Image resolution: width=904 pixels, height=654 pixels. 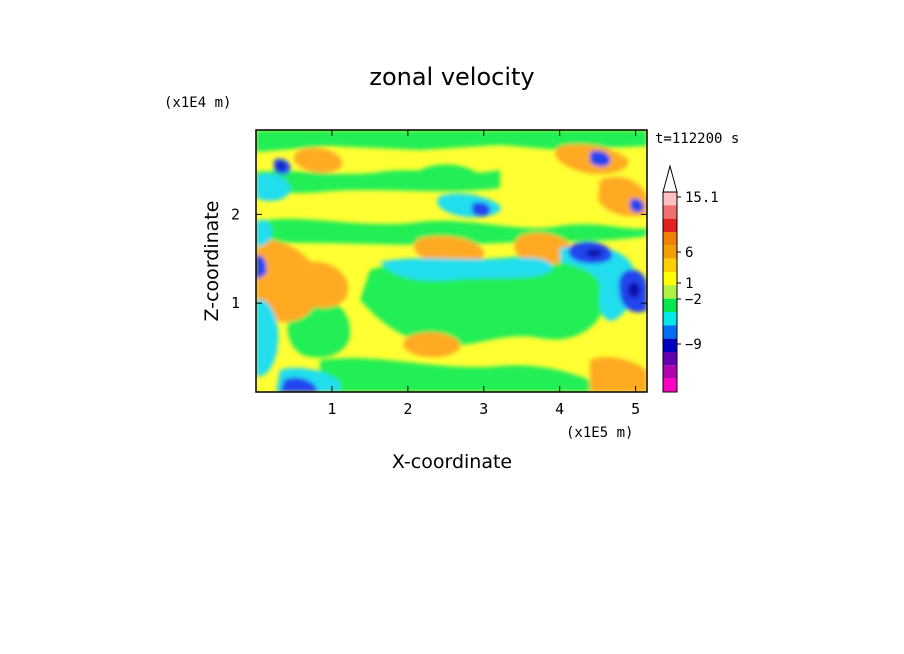 I want to click on time-label: t=112200 s, so click(x=697, y=139).